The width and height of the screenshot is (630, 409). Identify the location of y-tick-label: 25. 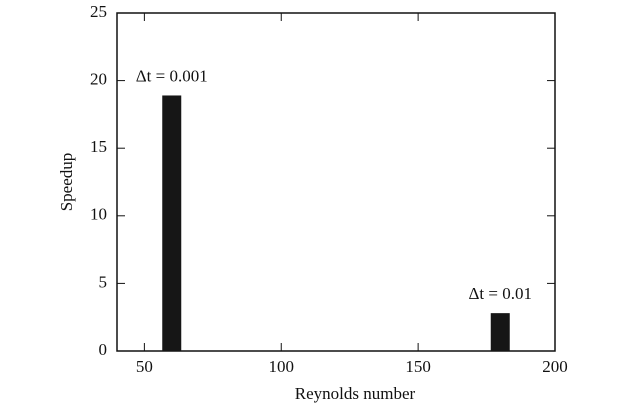
(98, 11).